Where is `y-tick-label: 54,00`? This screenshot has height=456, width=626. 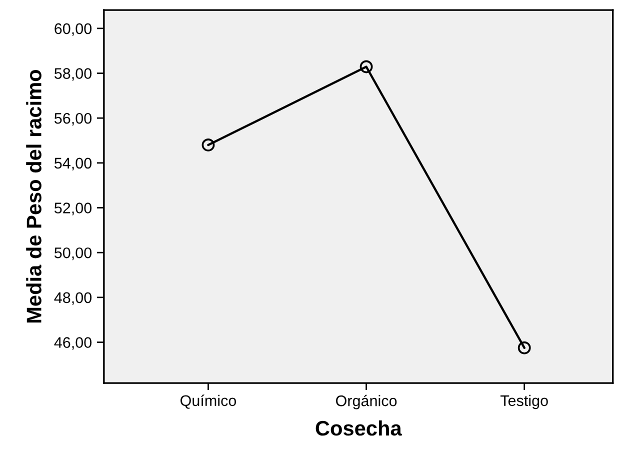
y-tick-label: 54,00 is located at coordinates (73, 164).